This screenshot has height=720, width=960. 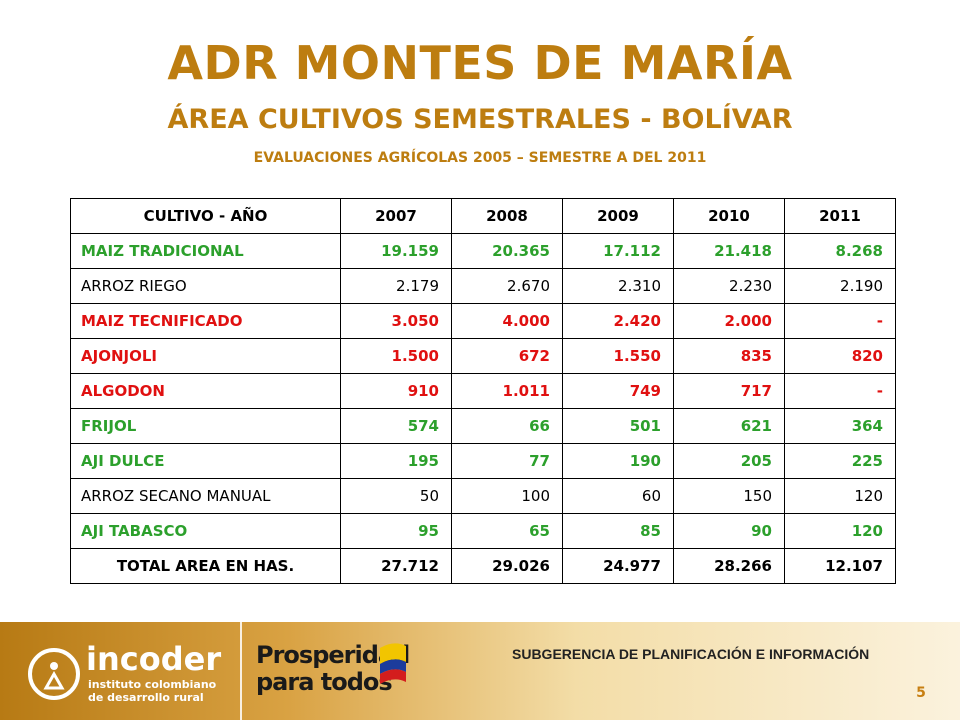 What do you see at coordinates (618, 426) in the screenshot?
I see `value-cell: 501` at bounding box center [618, 426].